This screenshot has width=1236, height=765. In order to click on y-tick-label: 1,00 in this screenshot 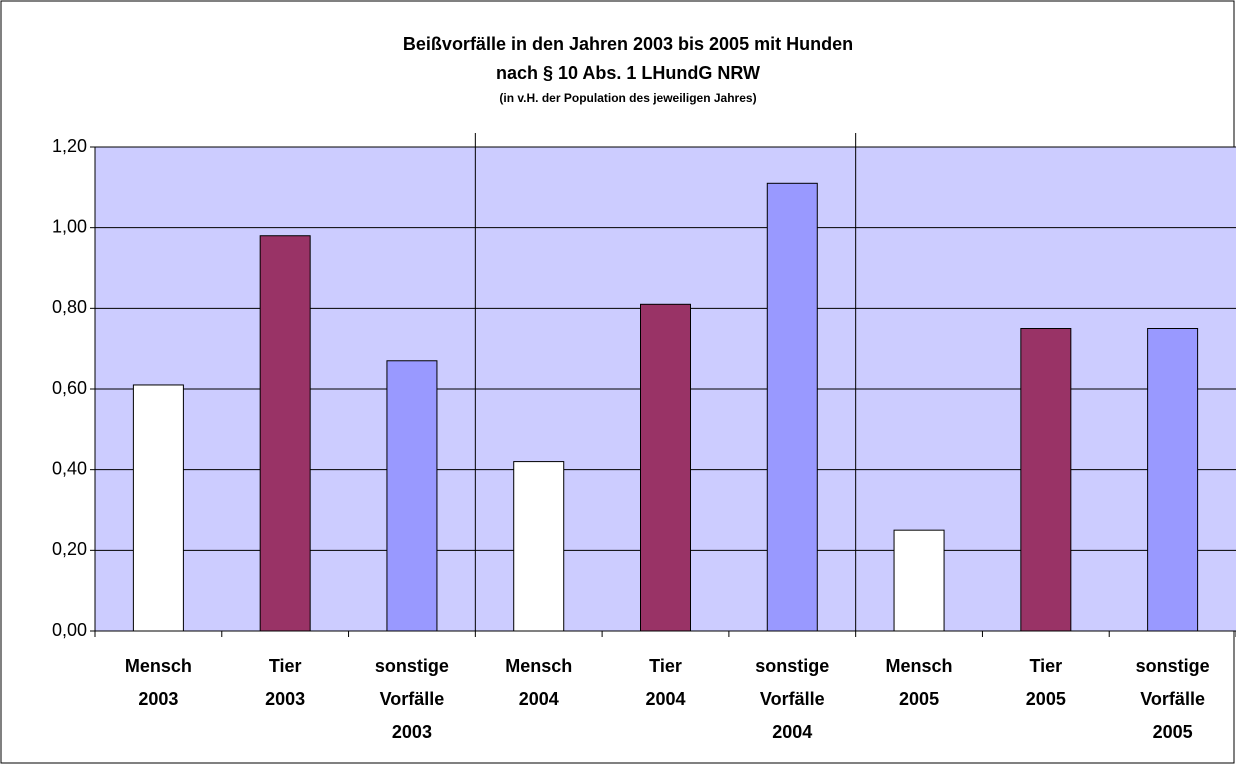, I will do `click(69, 226)`.